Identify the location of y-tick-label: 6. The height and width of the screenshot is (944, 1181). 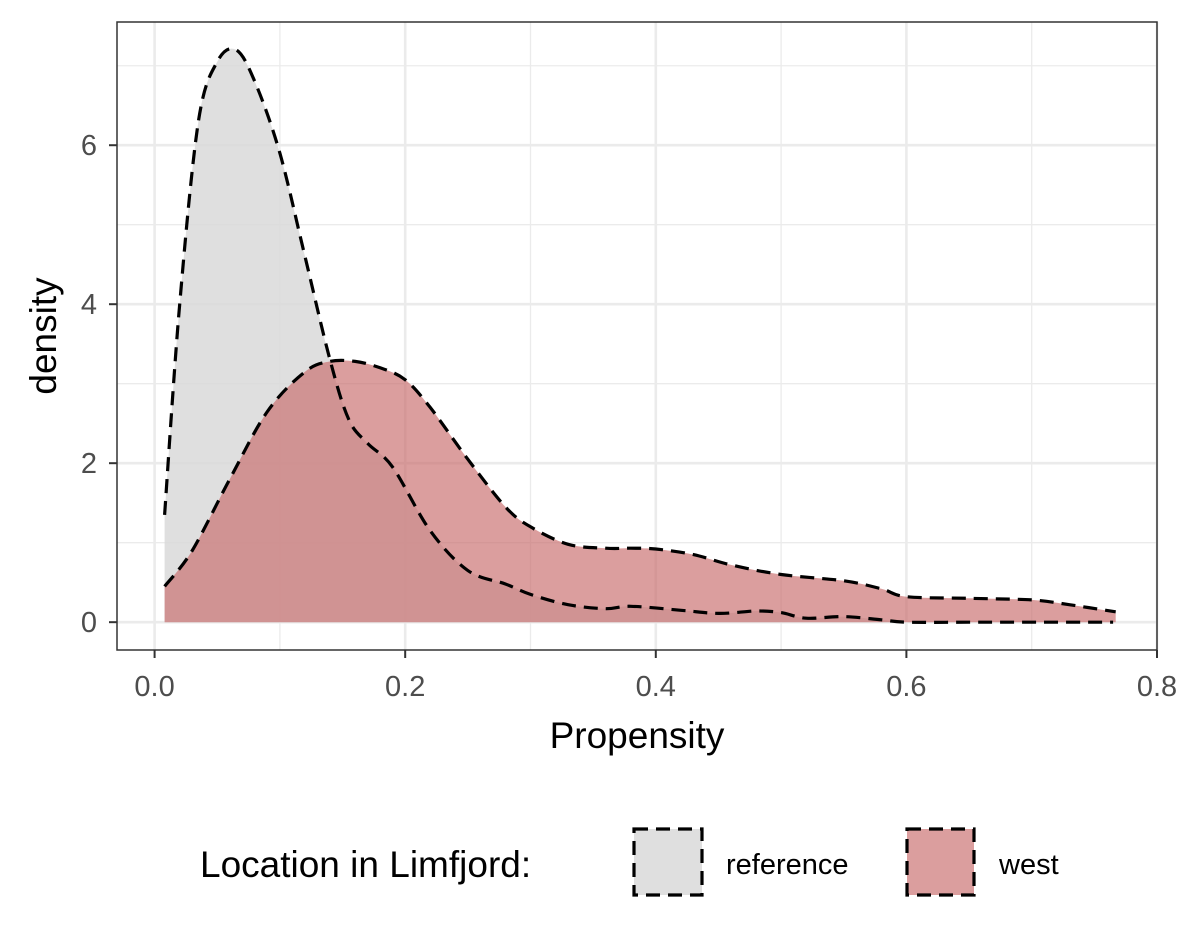
(89, 146).